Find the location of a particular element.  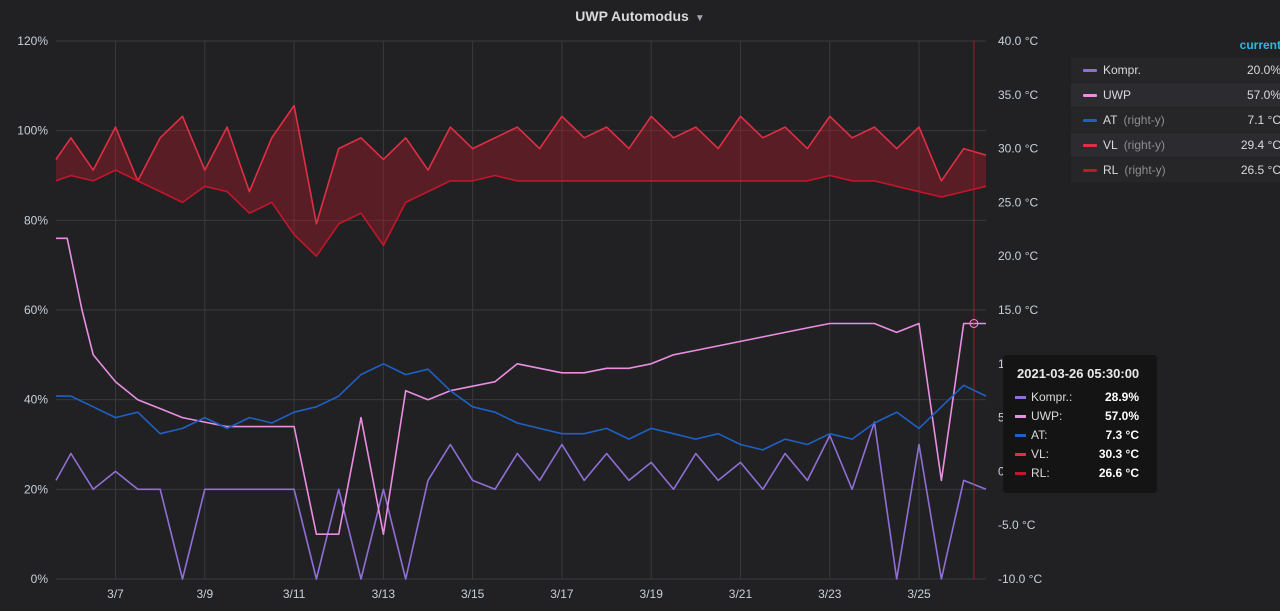

y2-tick-label: -10.0 °C is located at coordinates (1020, 579).